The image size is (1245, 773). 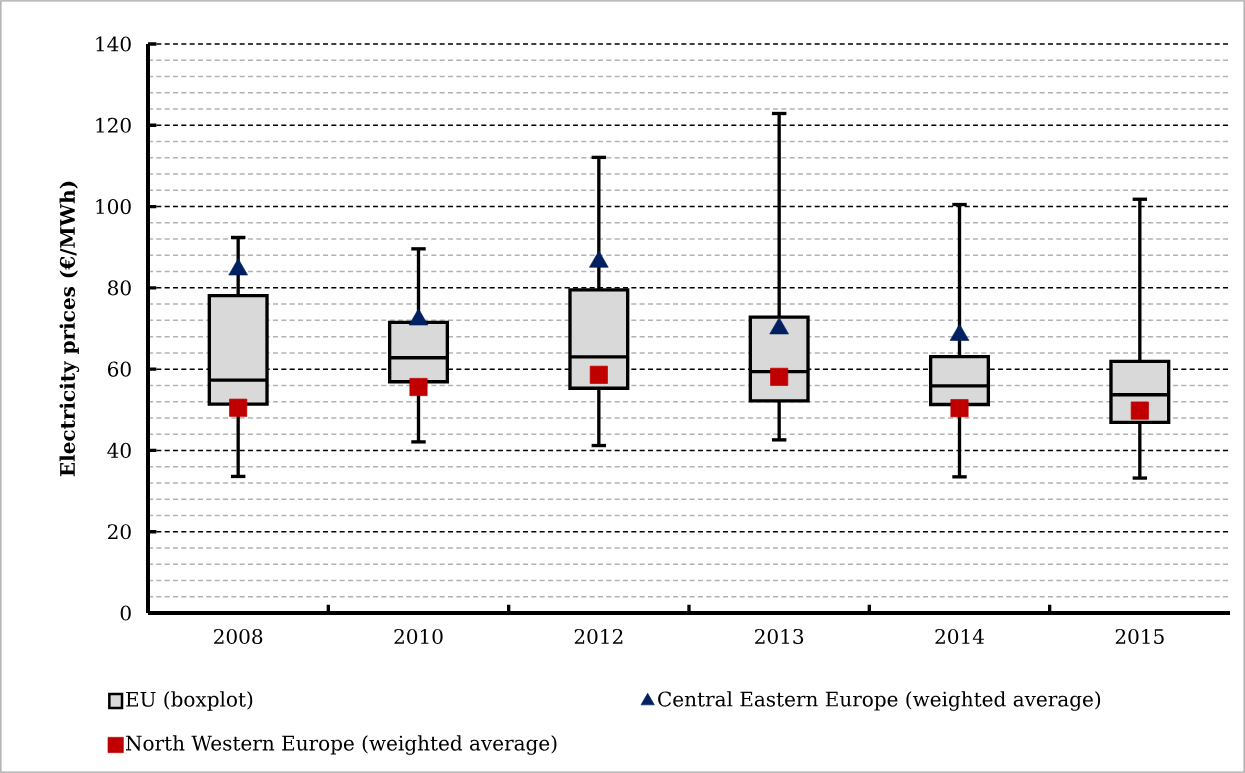 What do you see at coordinates (879, 701) in the screenshot?
I see `legend-label: Central Eastern Europe (weighted average)` at bounding box center [879, 701].